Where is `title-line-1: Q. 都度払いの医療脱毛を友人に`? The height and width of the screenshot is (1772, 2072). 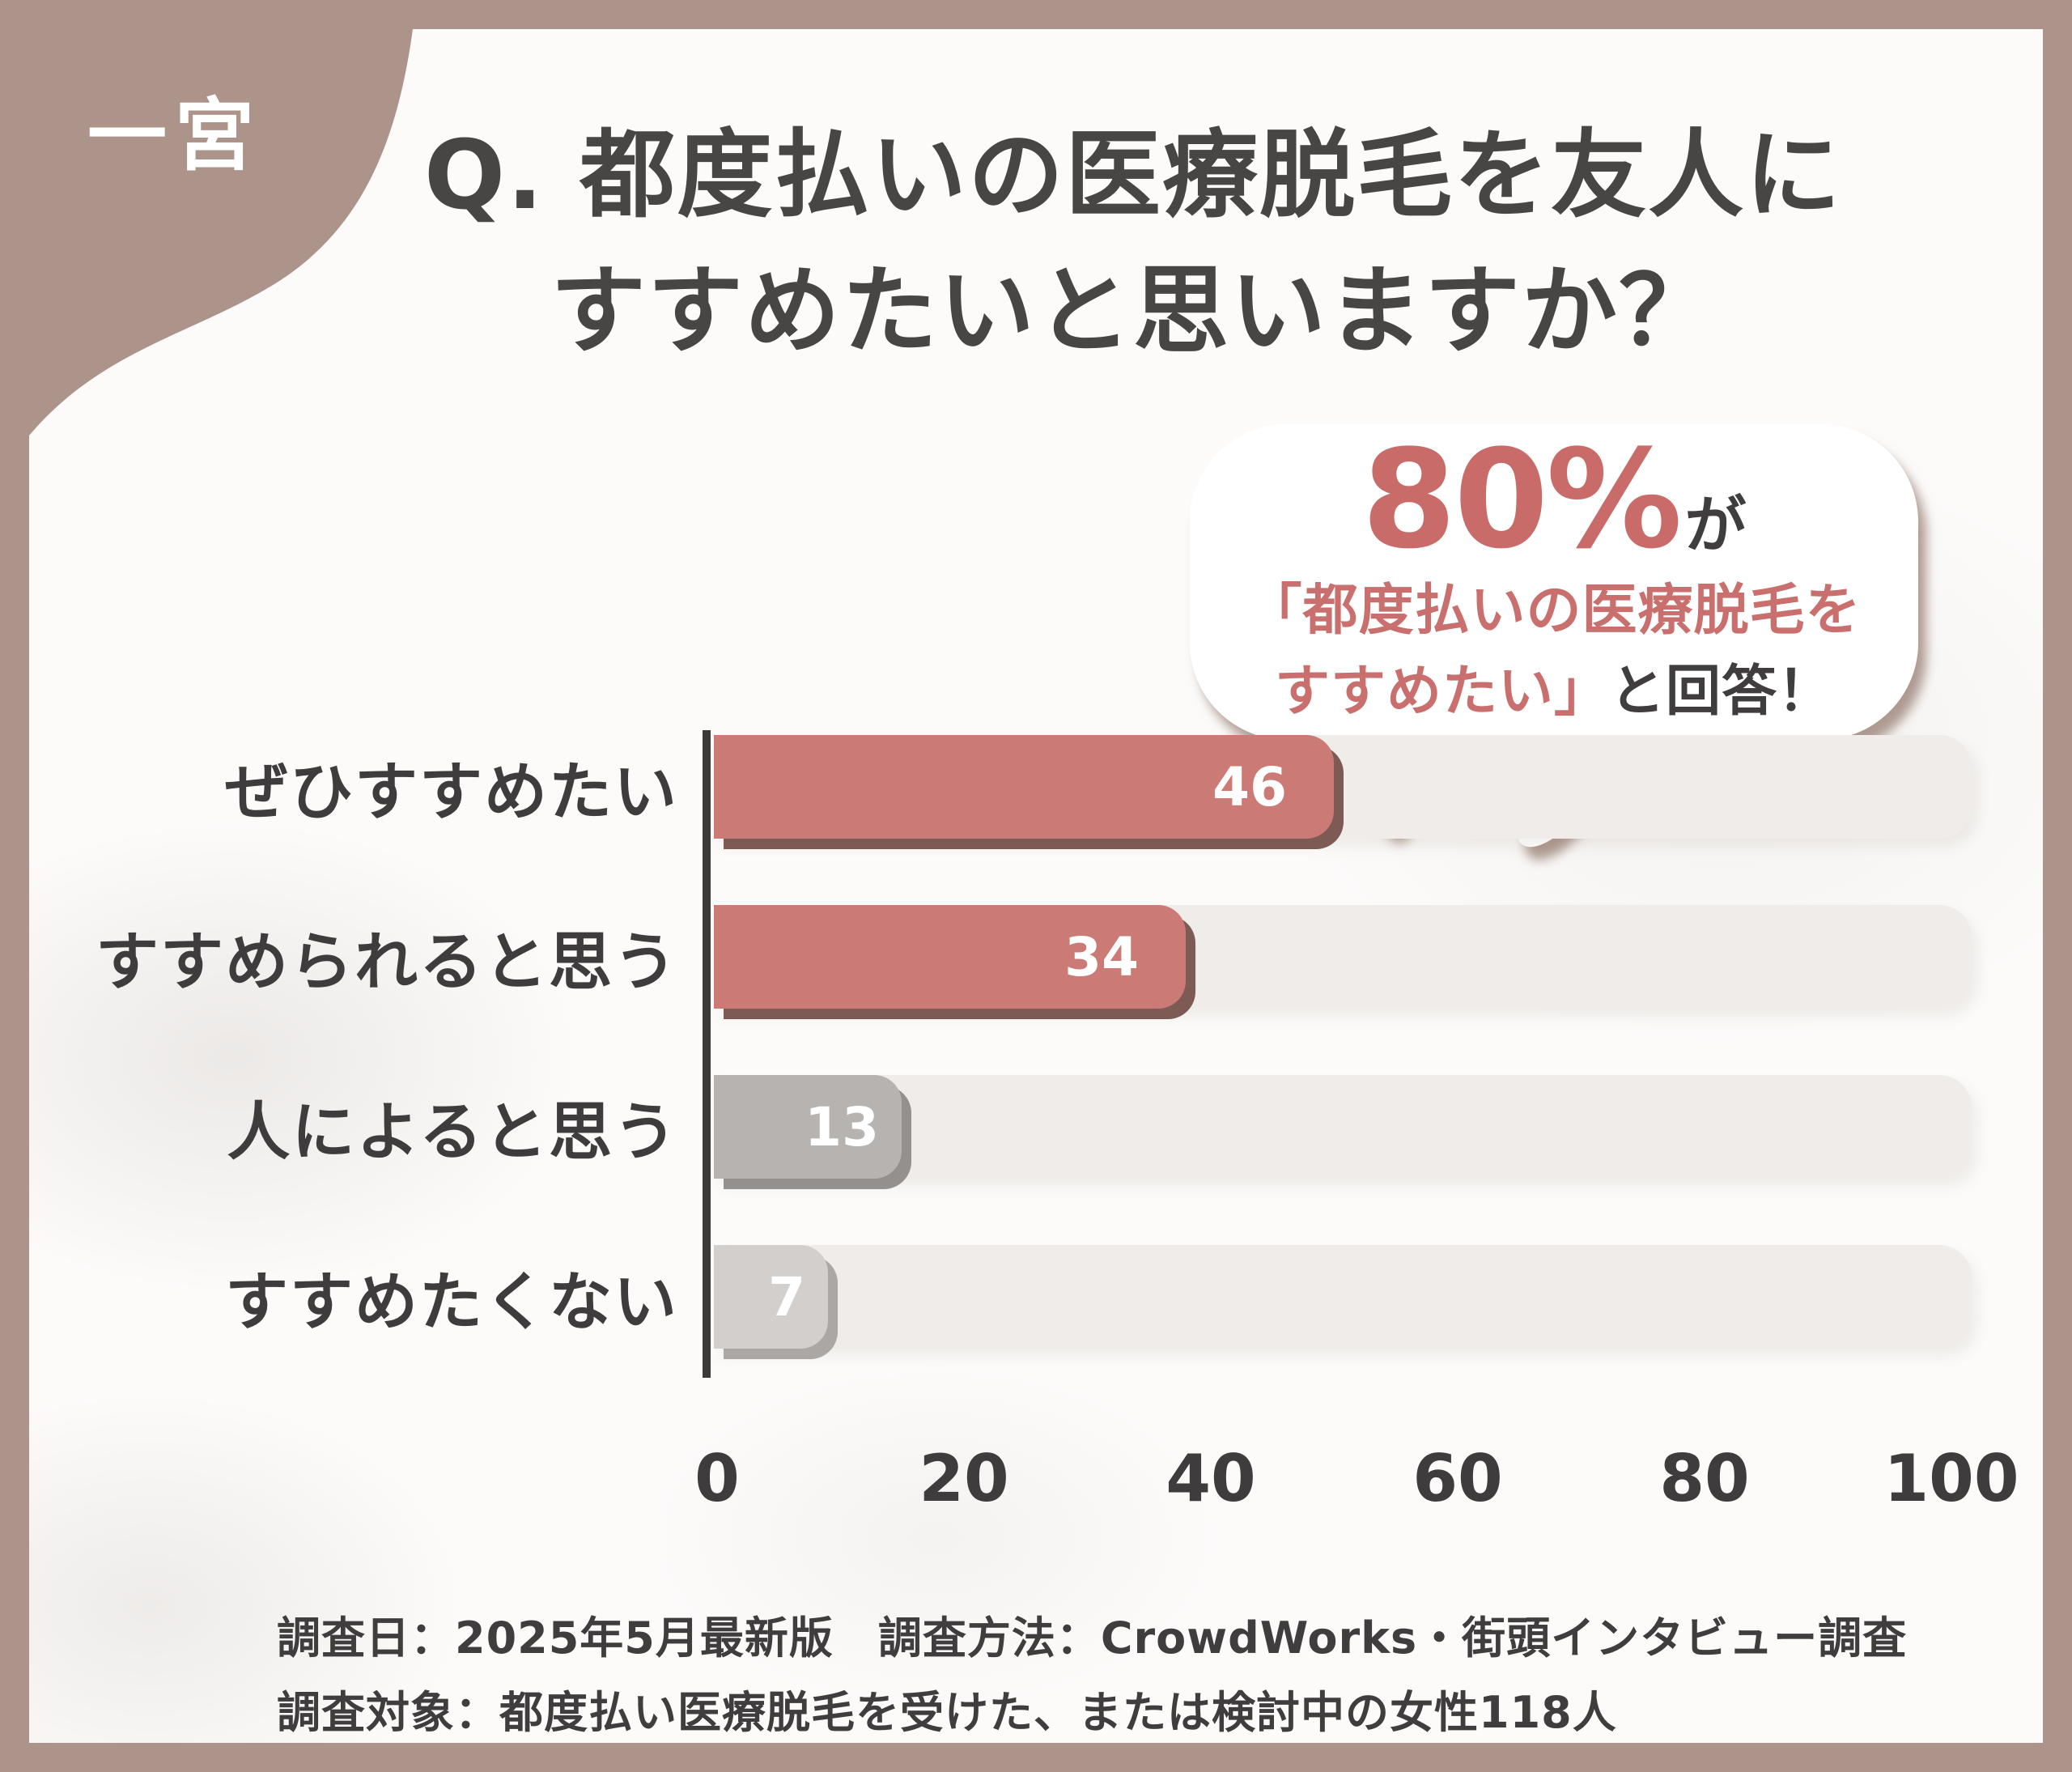
title-line-1: Q. 都度払いの医療脱毛を友人に is located at coordinates (1133, 175).